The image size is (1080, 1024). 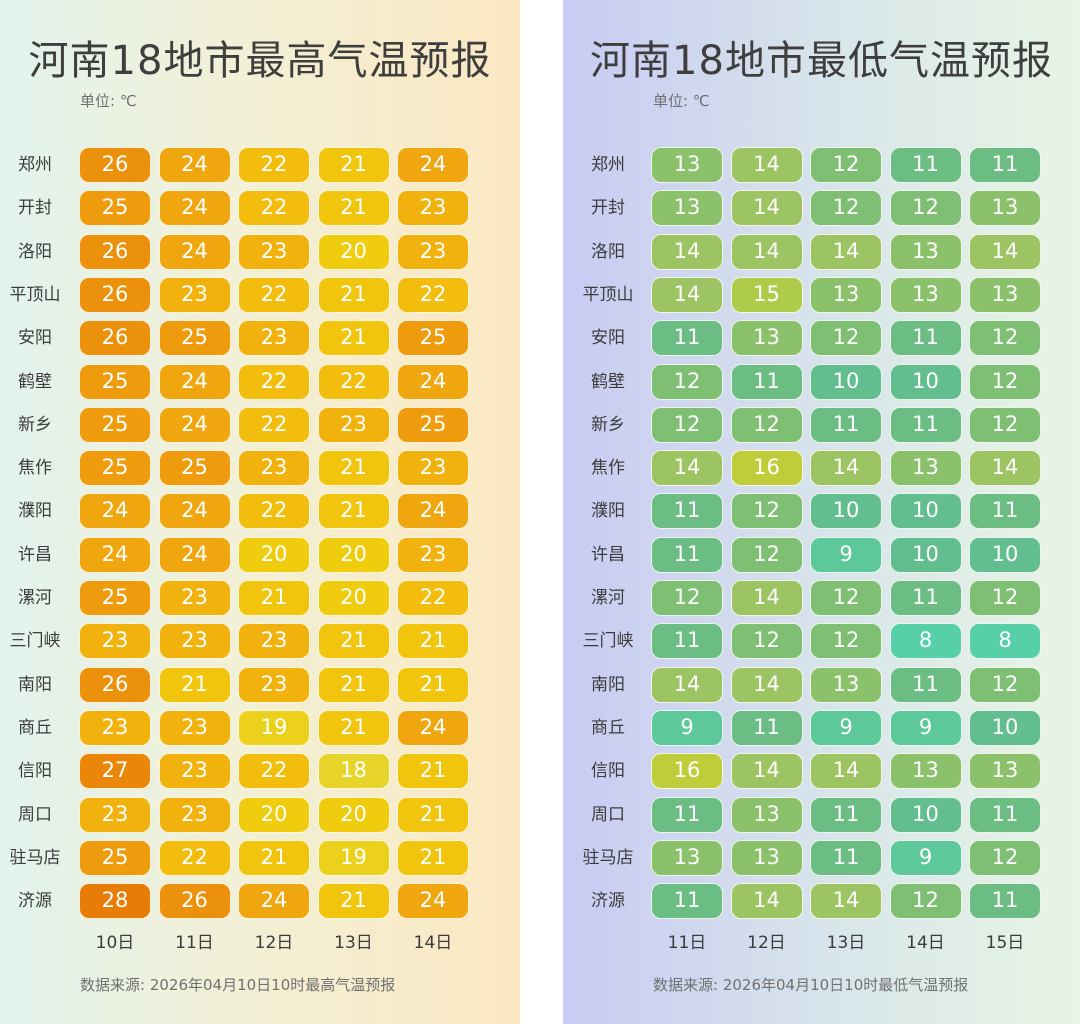 I want to click on high-temp-title: 河南18地市最高气温预报, so click(x=260, y=61).